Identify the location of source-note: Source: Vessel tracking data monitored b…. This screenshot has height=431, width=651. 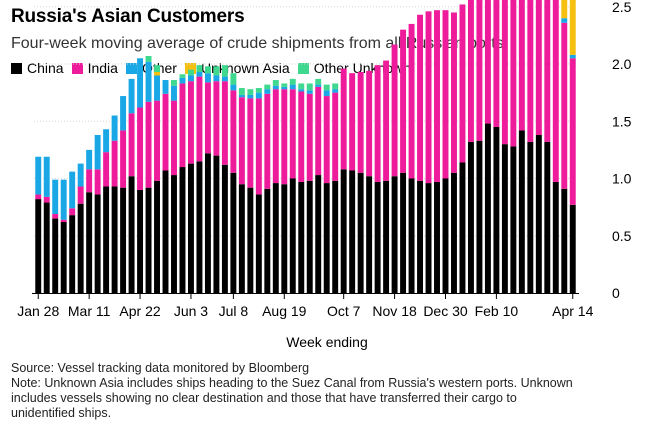
(160, 368).